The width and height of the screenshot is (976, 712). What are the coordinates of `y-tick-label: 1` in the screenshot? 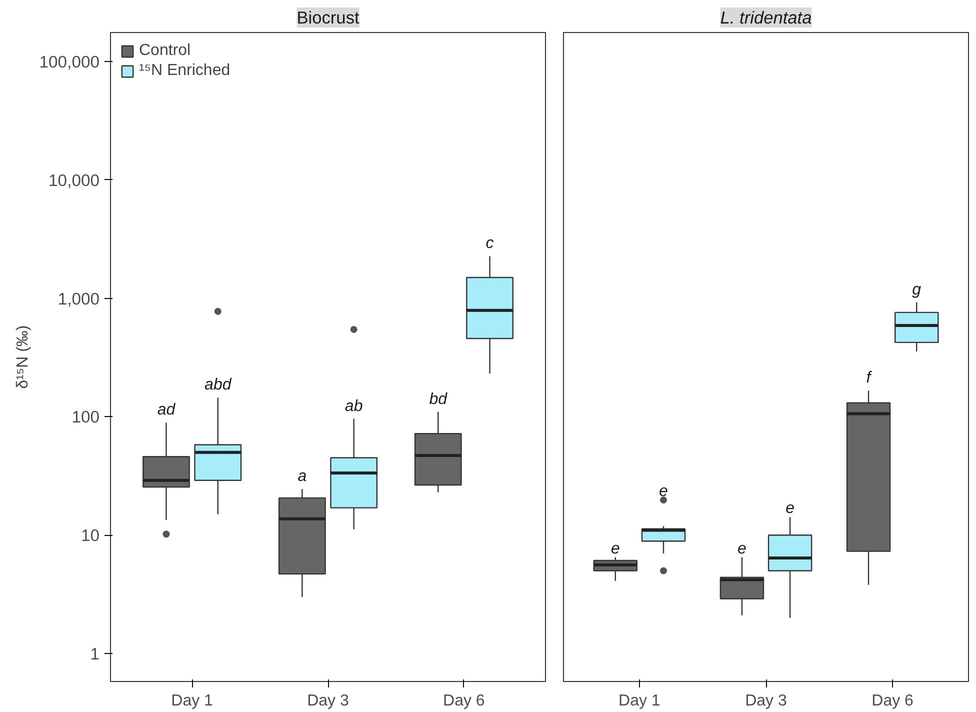 It's located at (95, 654).